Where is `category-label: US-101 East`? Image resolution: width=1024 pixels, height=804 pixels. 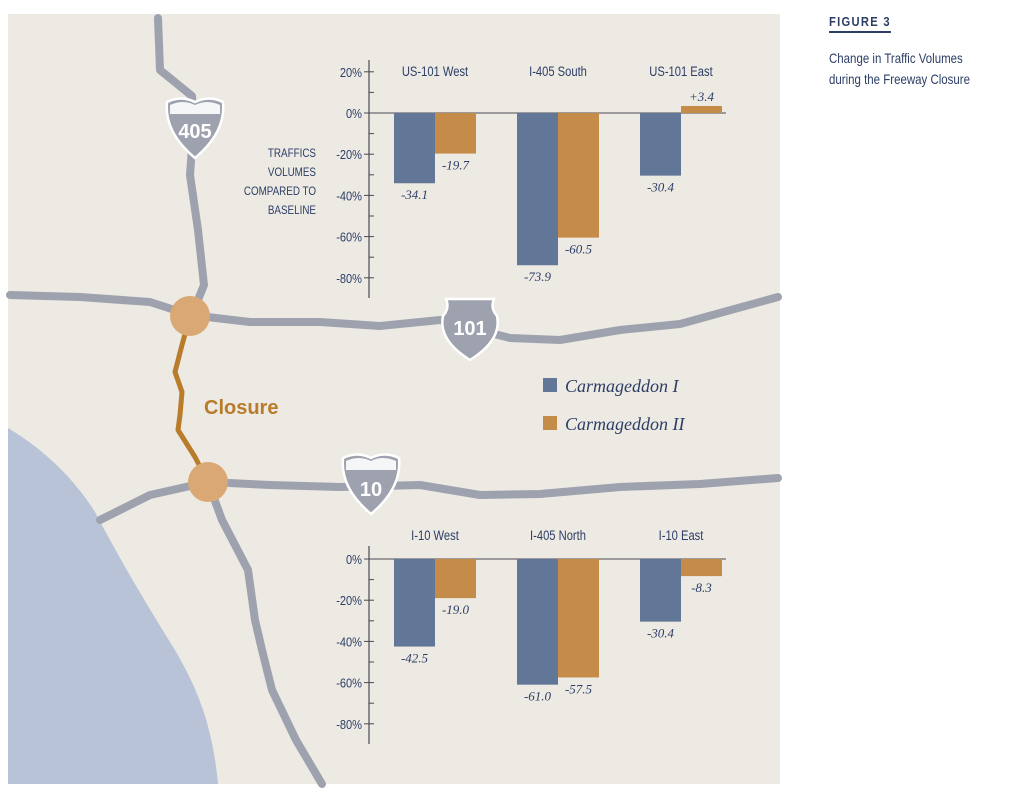
category-label: US-101 East is located at coordinates (681, 71).